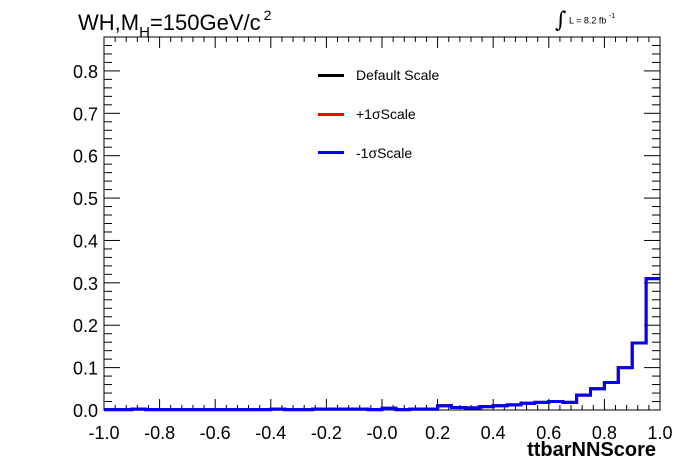 This screenshot has width=696, height=472. Describe the element at coordinates (659, 433) in the screenshot. I see `x-tick-label: 1.0` at that location.